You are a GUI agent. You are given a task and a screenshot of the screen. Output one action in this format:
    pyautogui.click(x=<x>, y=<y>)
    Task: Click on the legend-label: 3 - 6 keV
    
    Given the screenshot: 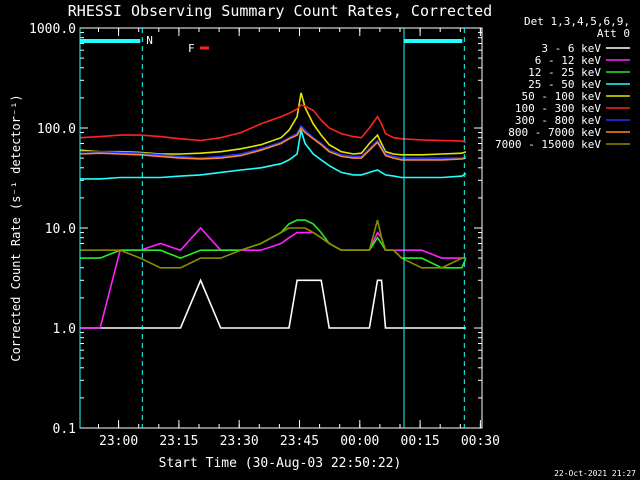 What is the action you would take?
    pyautogui.click(x=571, y=48)
    